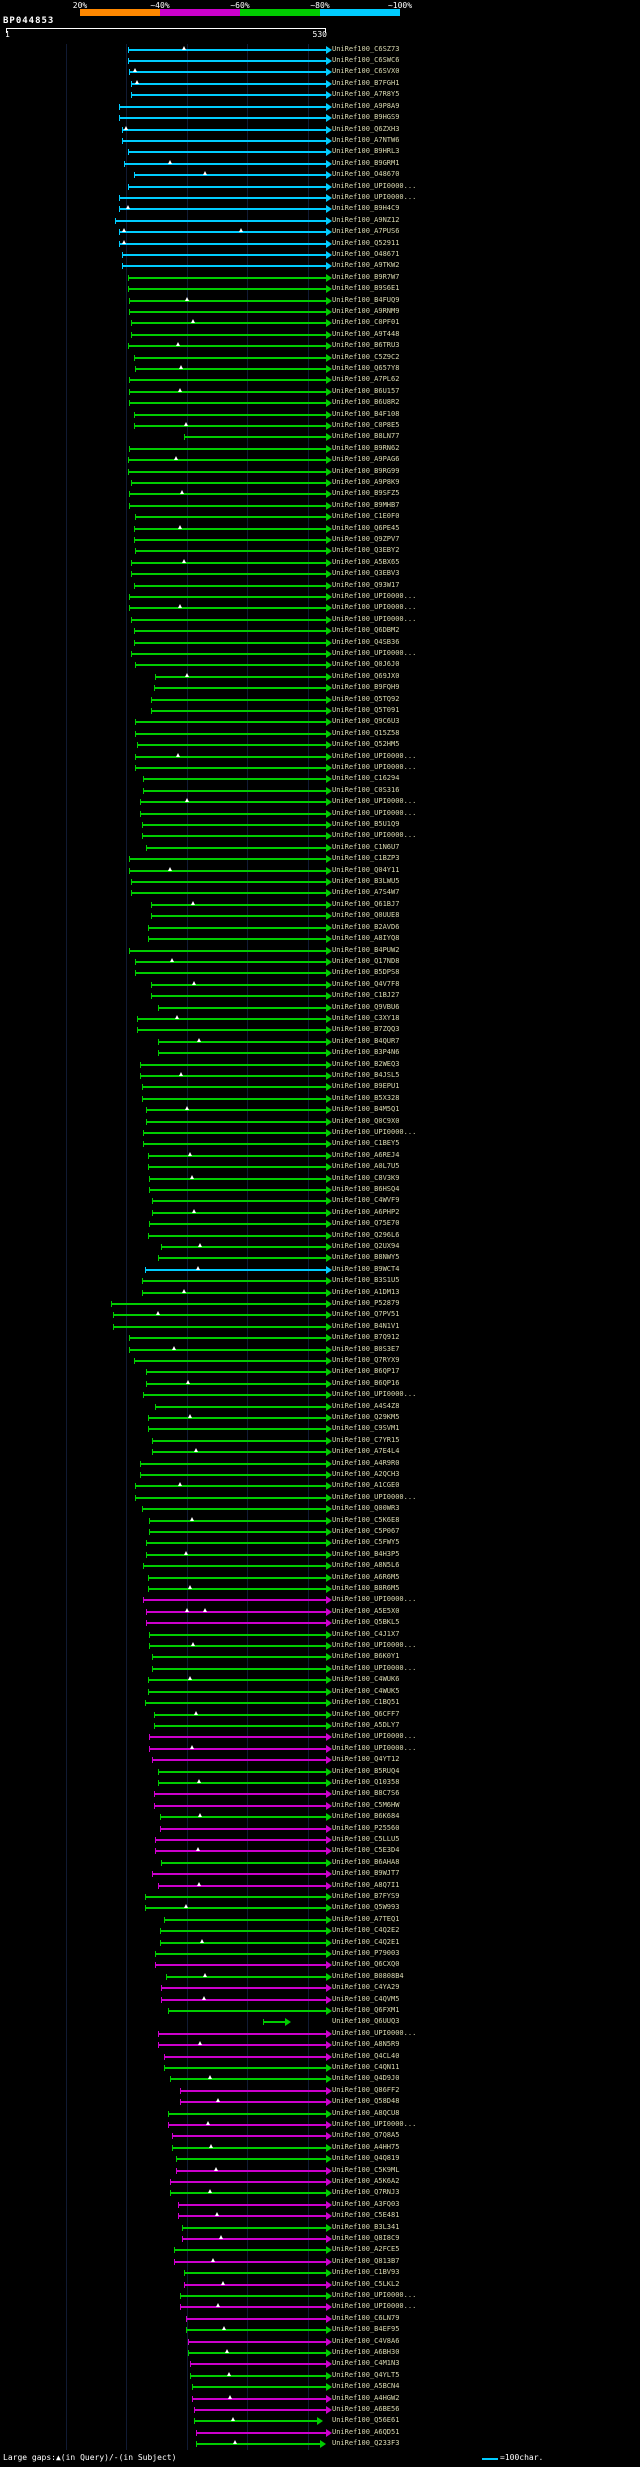  What do you see at coordinates (320, 209) in the screenshot?
I see `alignment-row: UniRef100_B9H4C9` at bounding box center [320, 209].